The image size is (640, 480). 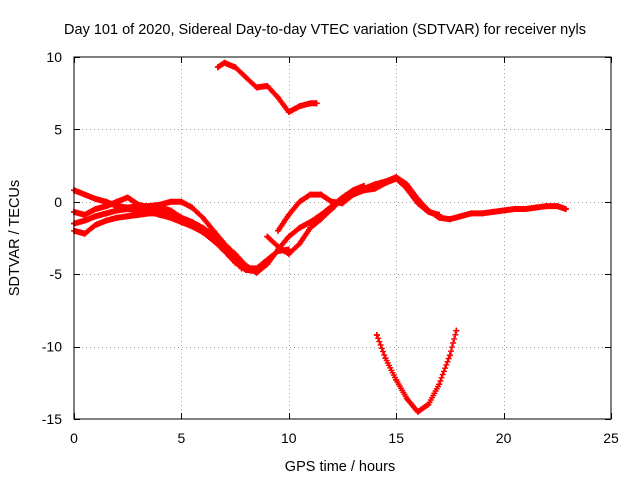 I want to click on y-axis-label: SDTVAR / TECUs, so click(x=15, y=238).